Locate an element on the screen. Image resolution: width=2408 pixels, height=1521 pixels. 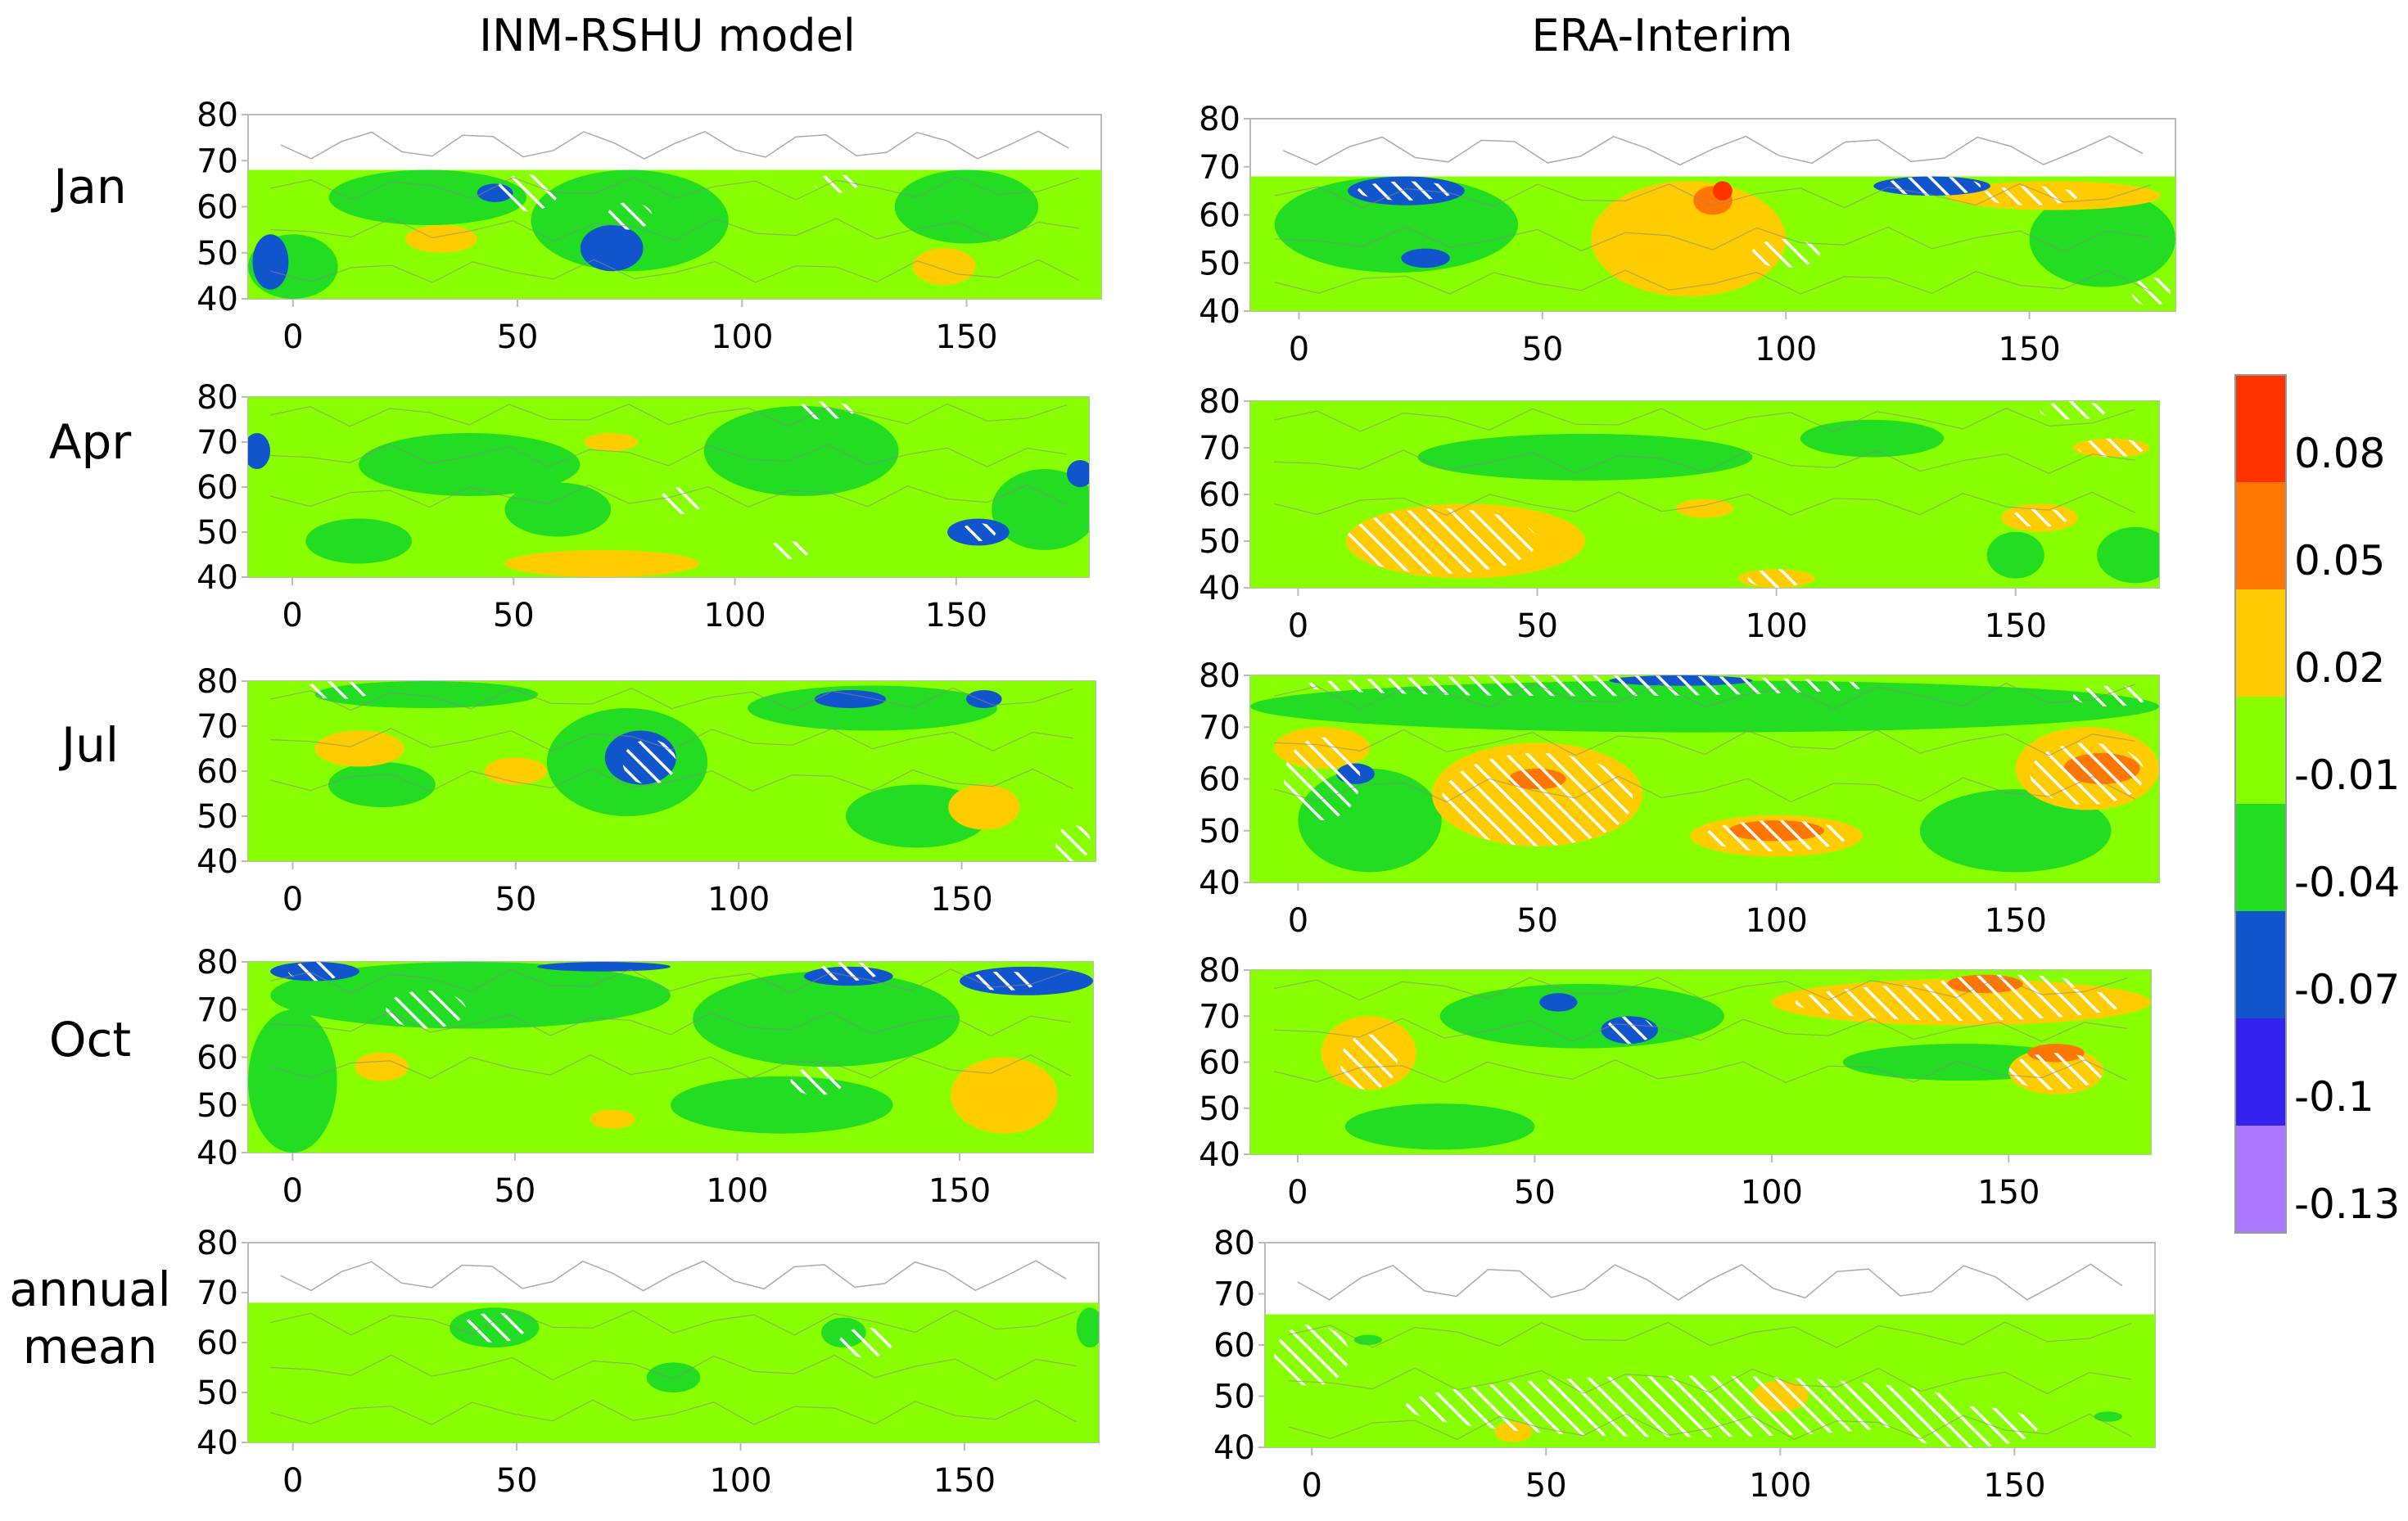
colorbar-label: 0.05 is located at coordinates (2339, 560).